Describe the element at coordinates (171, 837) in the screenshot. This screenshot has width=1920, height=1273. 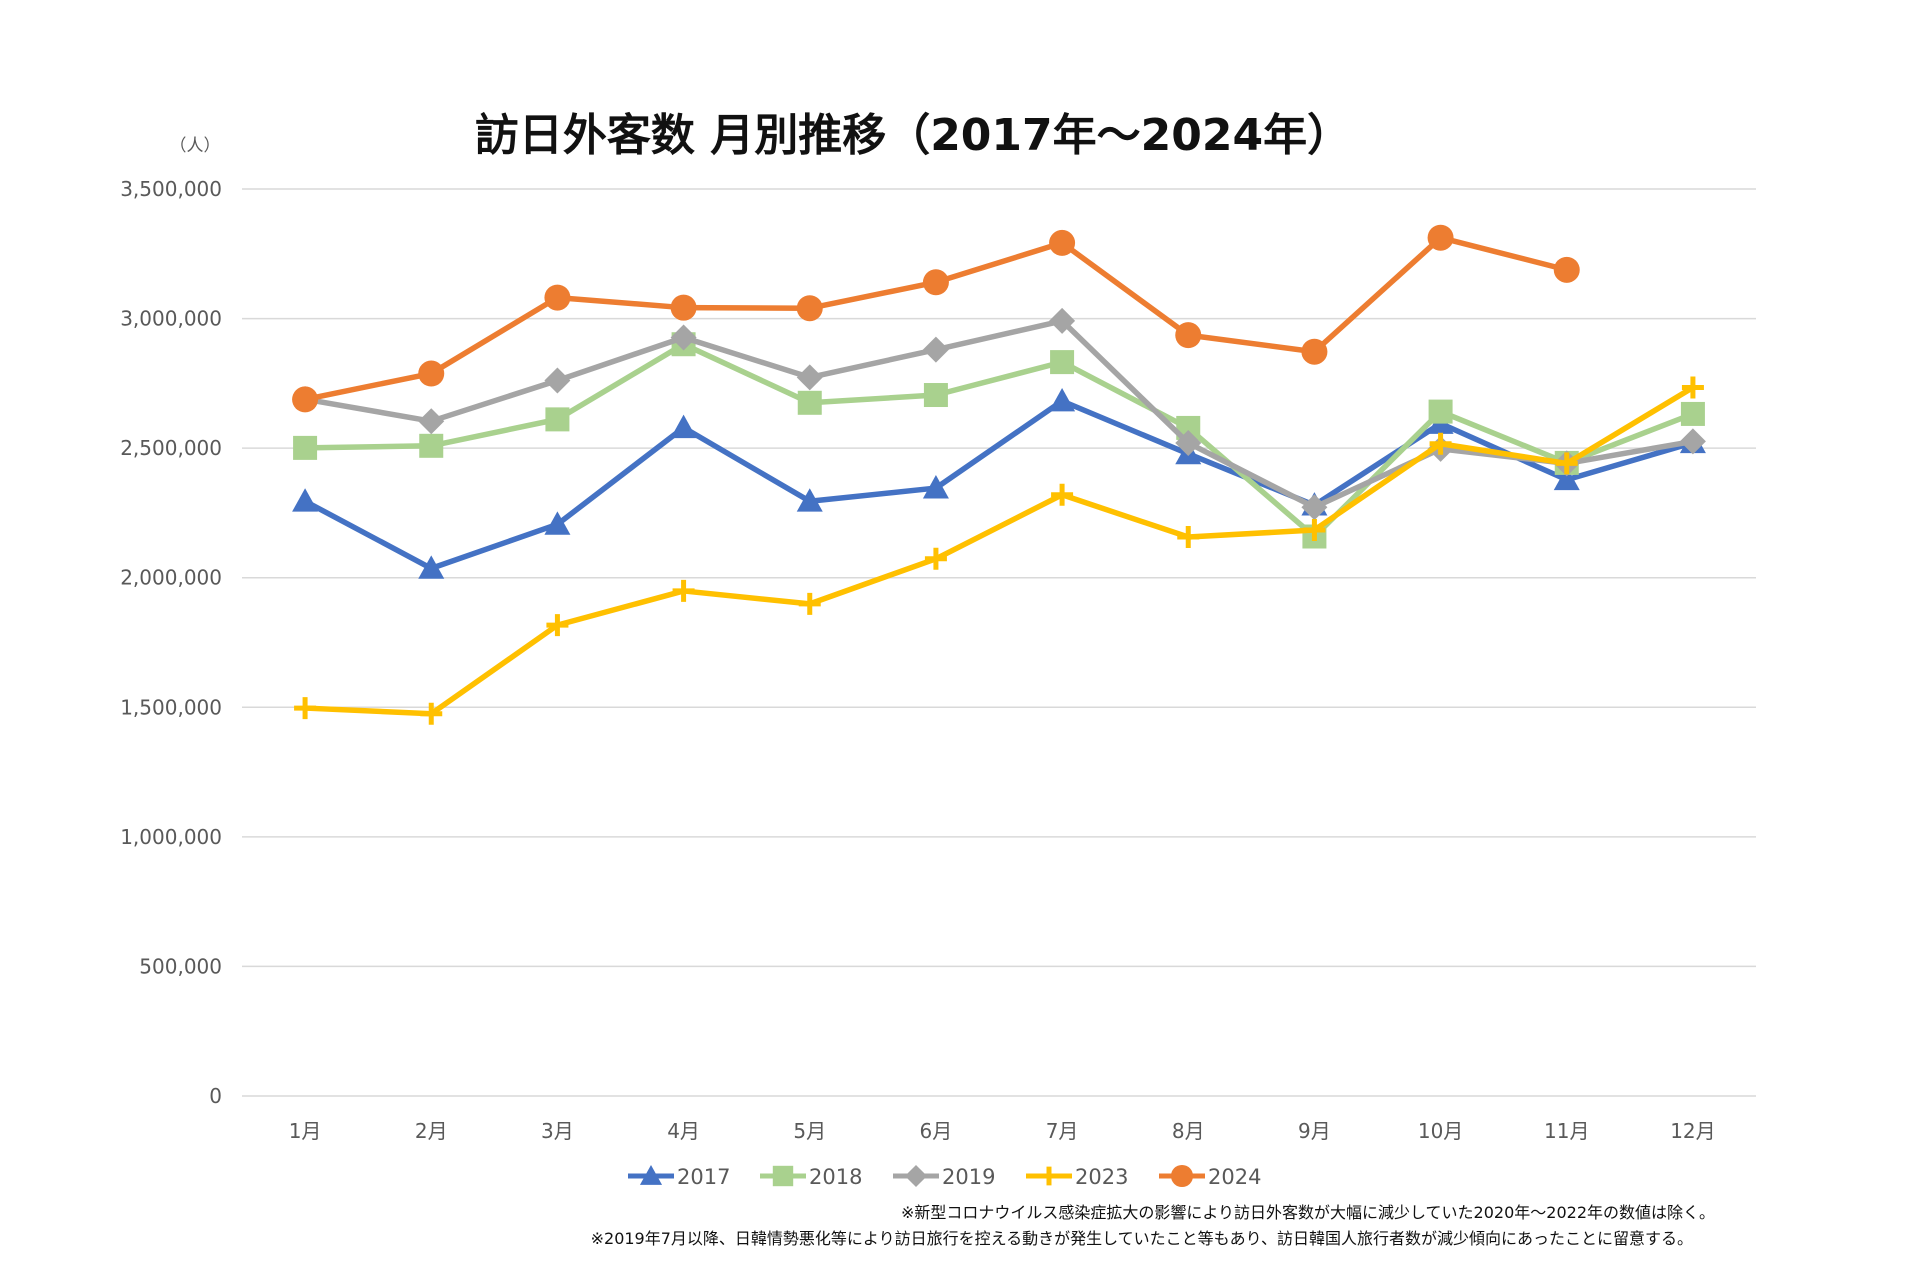
I see `y-tick-label: 1,000,000` at that location.